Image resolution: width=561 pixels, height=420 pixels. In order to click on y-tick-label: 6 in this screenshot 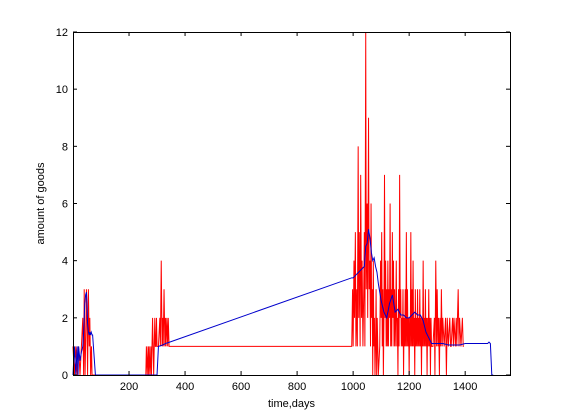, I will do `click(65, 205)`.